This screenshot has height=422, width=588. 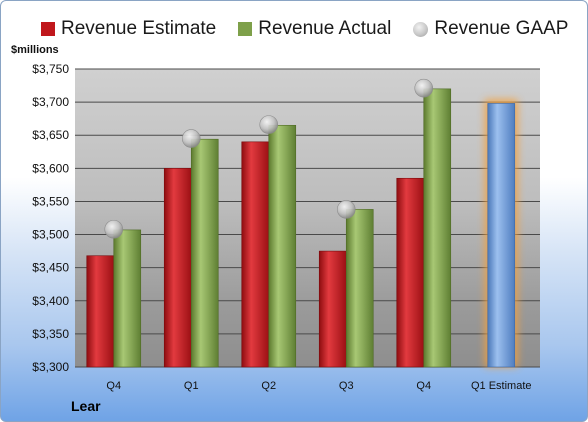 What do you see at coordinates (191, 386) in the screenshot?
I see `x-tick-label: Q1` at bounding box center [191, 386].